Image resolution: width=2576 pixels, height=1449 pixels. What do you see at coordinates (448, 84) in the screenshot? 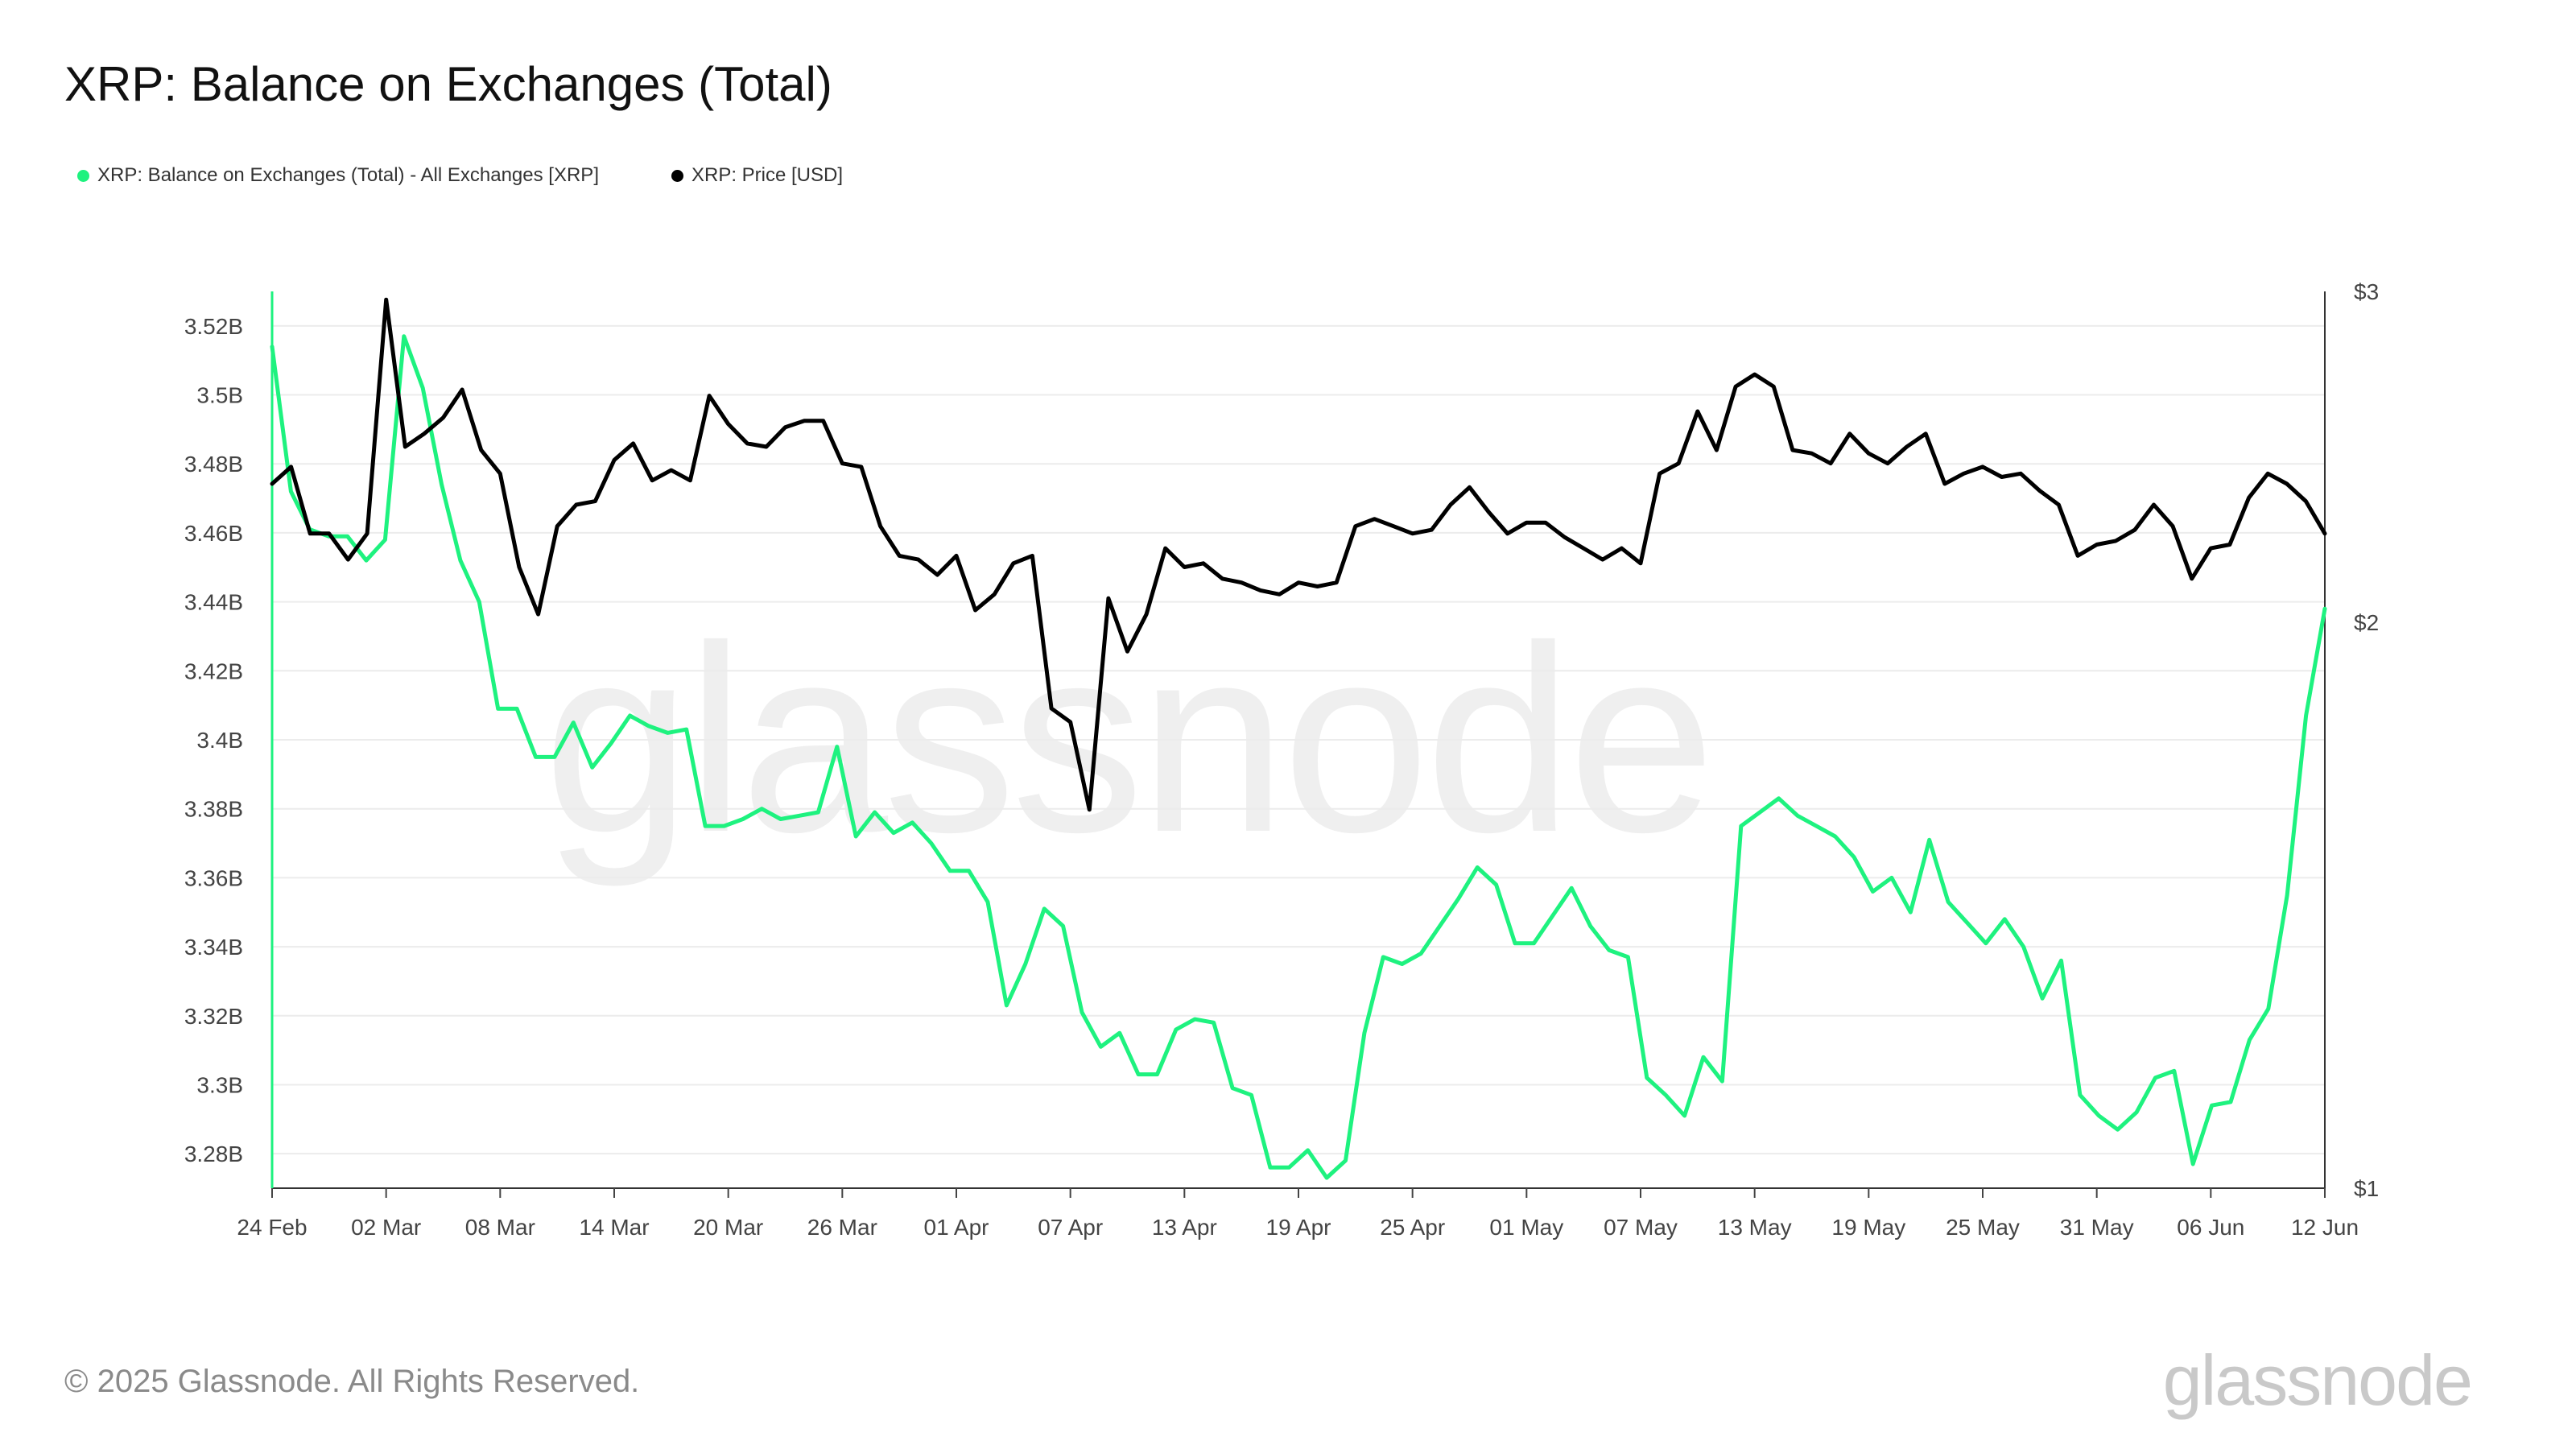
I see `chart-title: XRP: Balance on Exchanges (Total)` at bounding box center [448, 84].